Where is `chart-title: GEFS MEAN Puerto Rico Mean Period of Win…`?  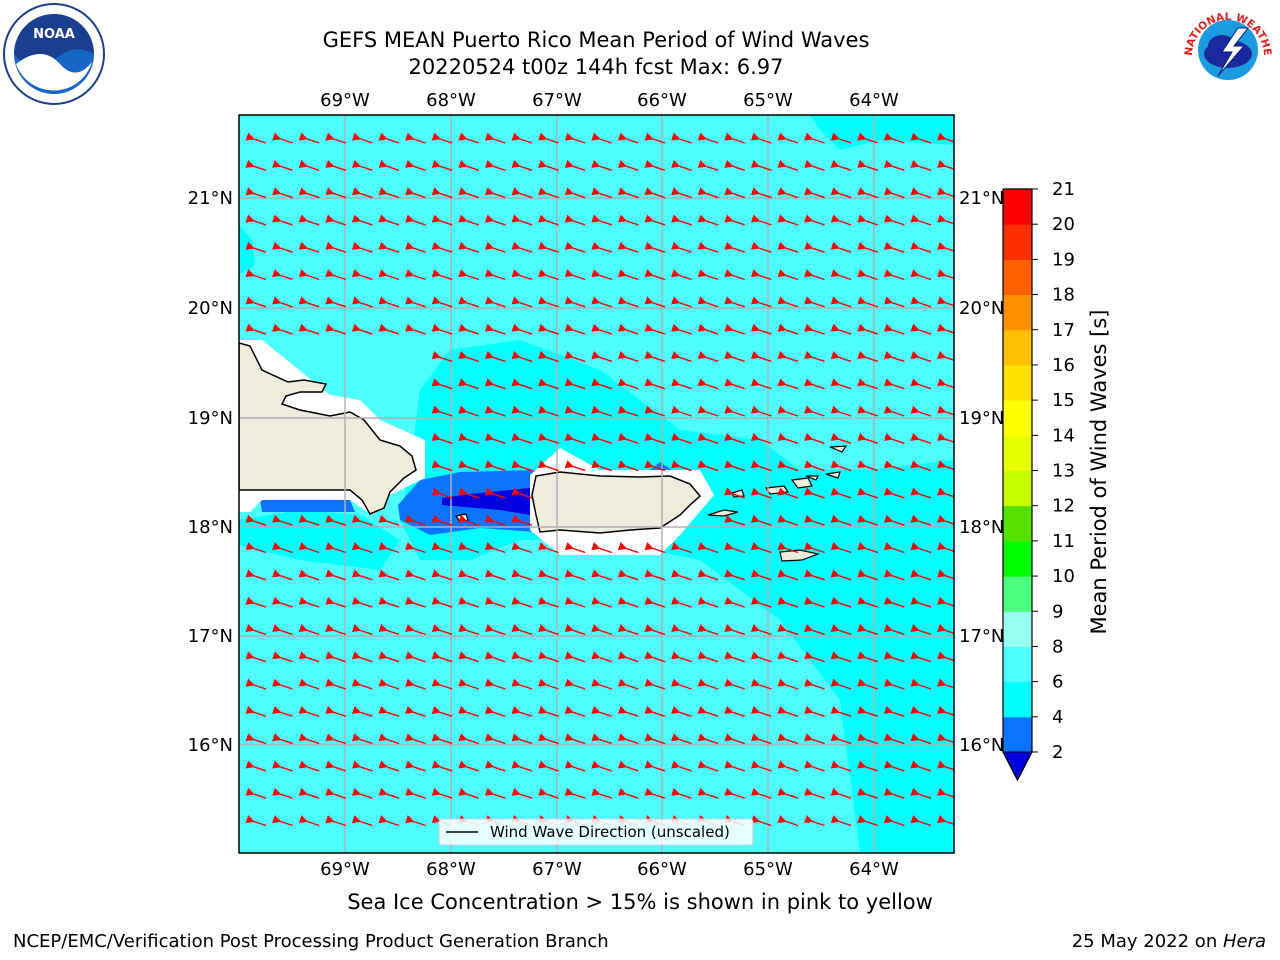 chart-title: GEFS MEAN Puerto Rico Mean Period of Win… is located at coordinates (596, 40).